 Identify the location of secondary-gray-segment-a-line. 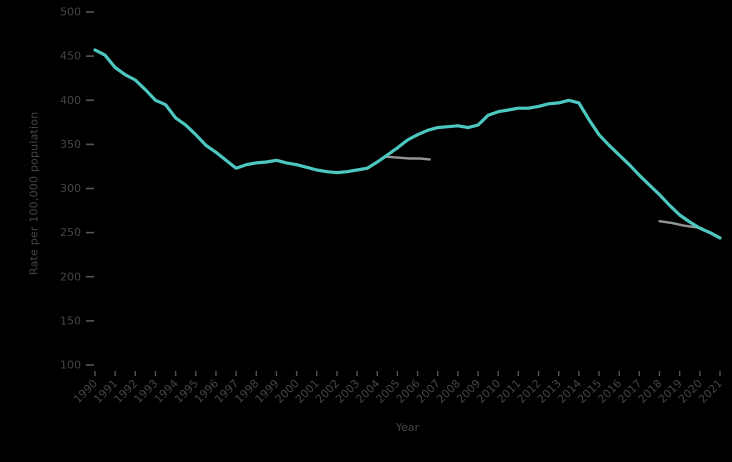
(407, 158).